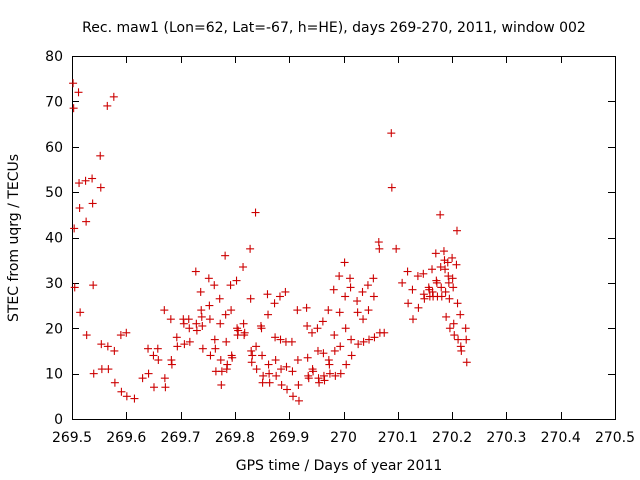  I want to click on x-tick-label: 269.7, so click(181, 438).